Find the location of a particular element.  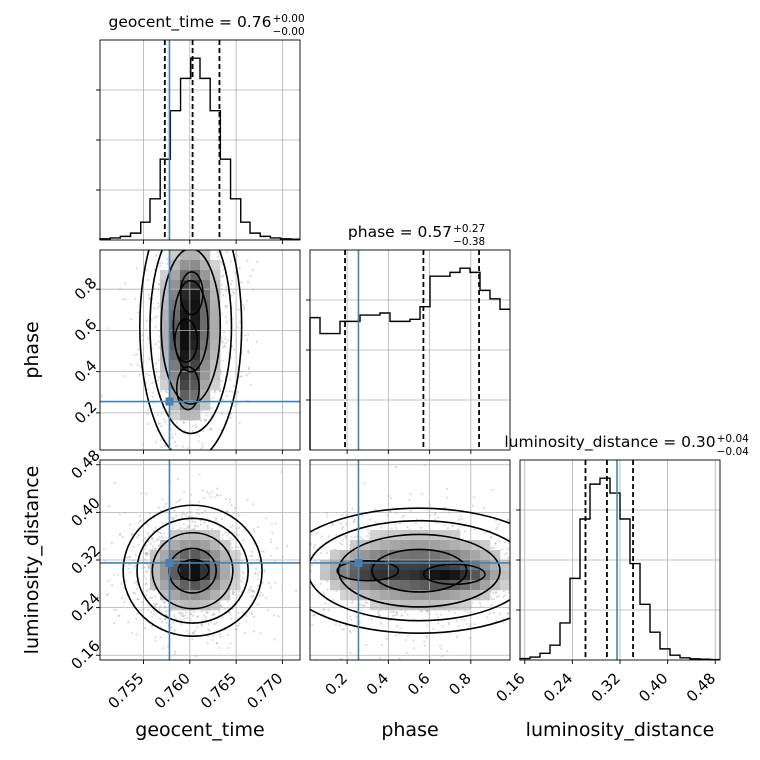

density-phase-luminosity_distance is located at coordinates (406, 561).